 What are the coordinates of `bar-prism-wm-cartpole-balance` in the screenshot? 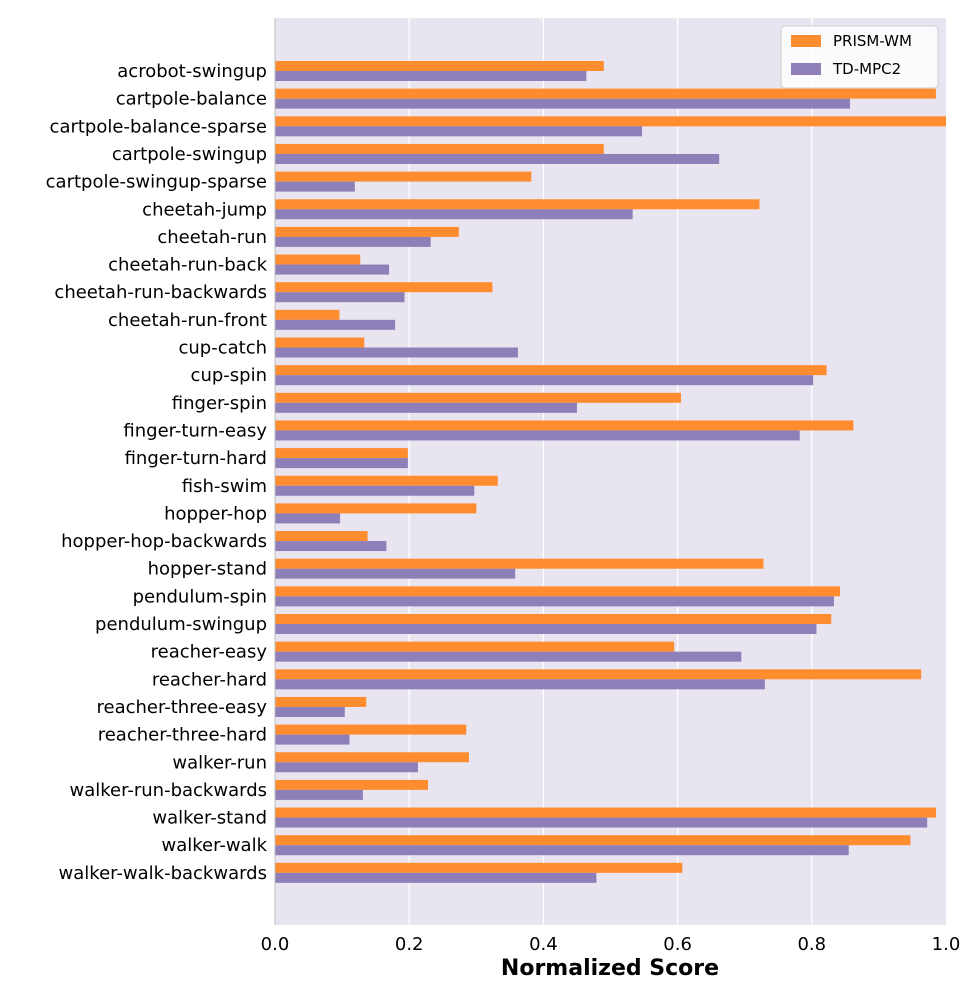 It's located at (605, 93).